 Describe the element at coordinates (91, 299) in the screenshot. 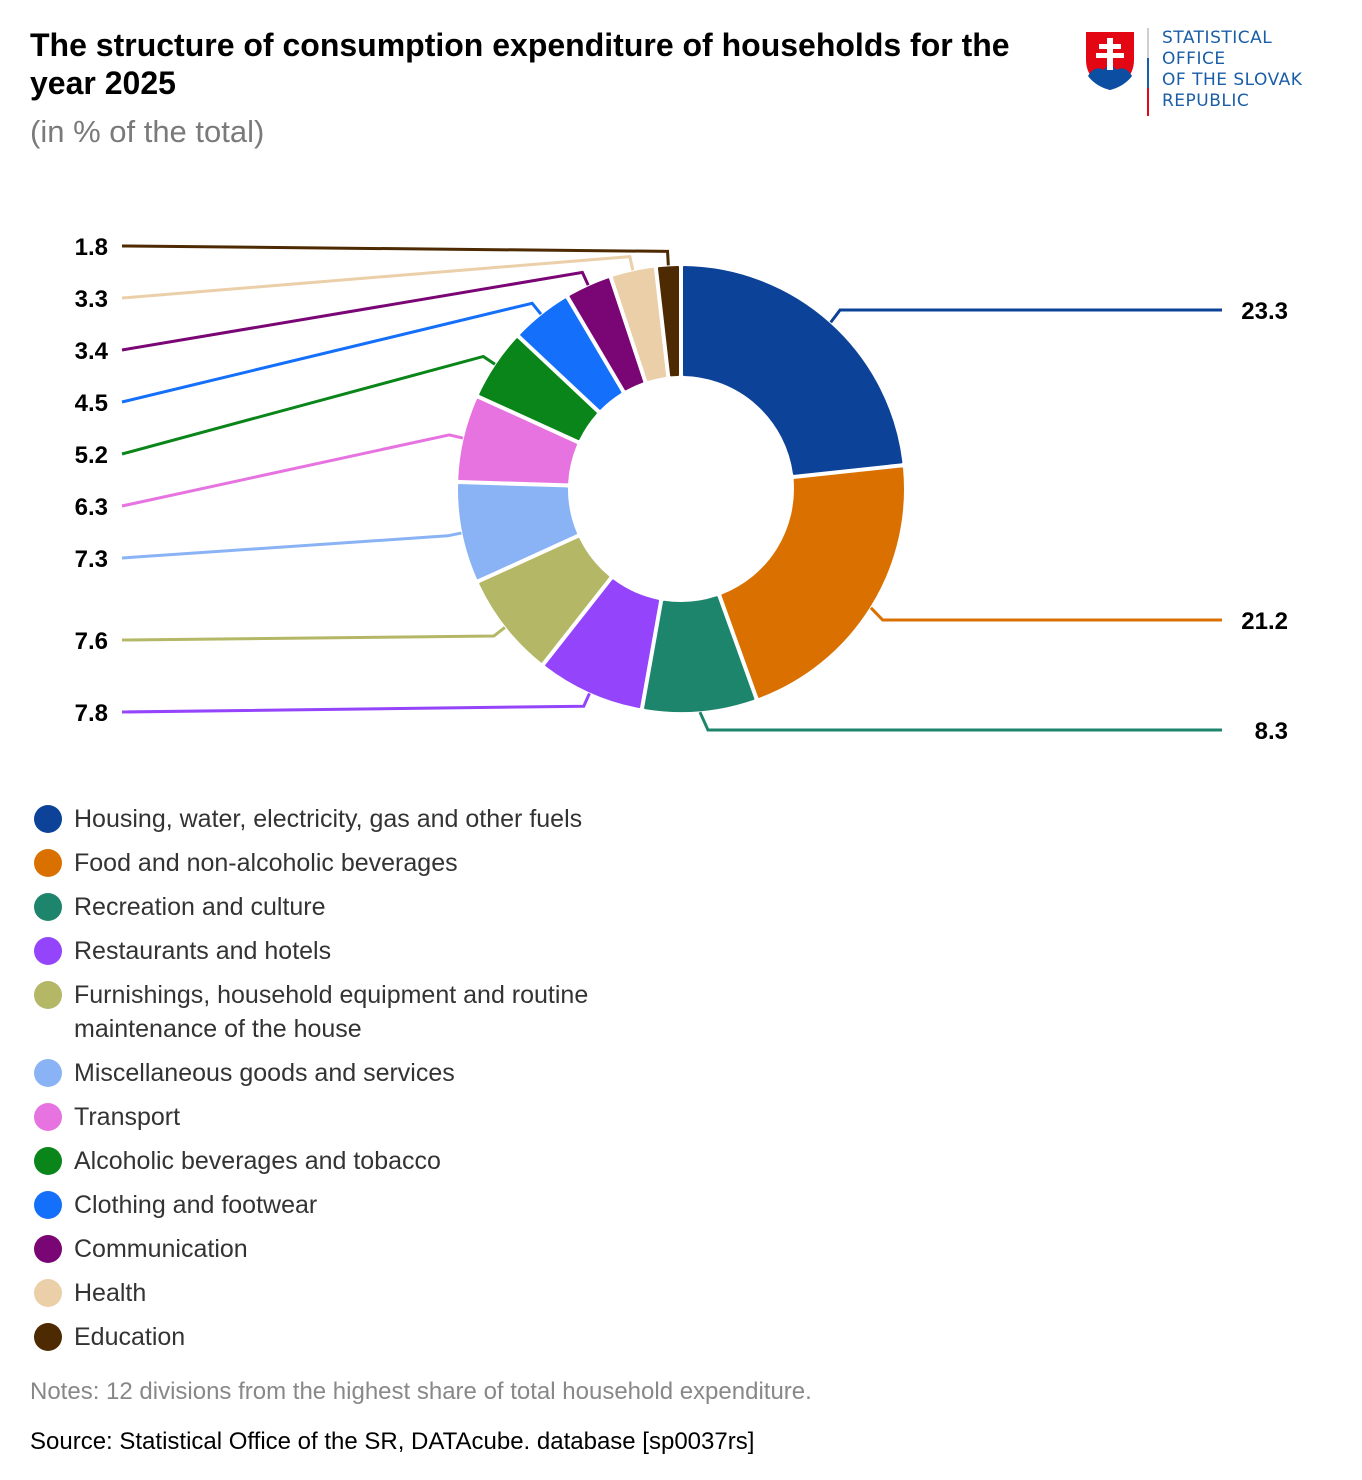

I see `value-label: 3.3` at that location.